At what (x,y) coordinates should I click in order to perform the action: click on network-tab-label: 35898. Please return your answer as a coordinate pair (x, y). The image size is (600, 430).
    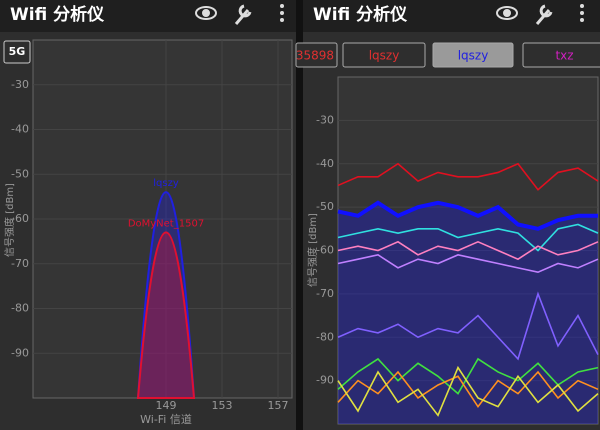
    Looking at the image, I should click on (315, 56).